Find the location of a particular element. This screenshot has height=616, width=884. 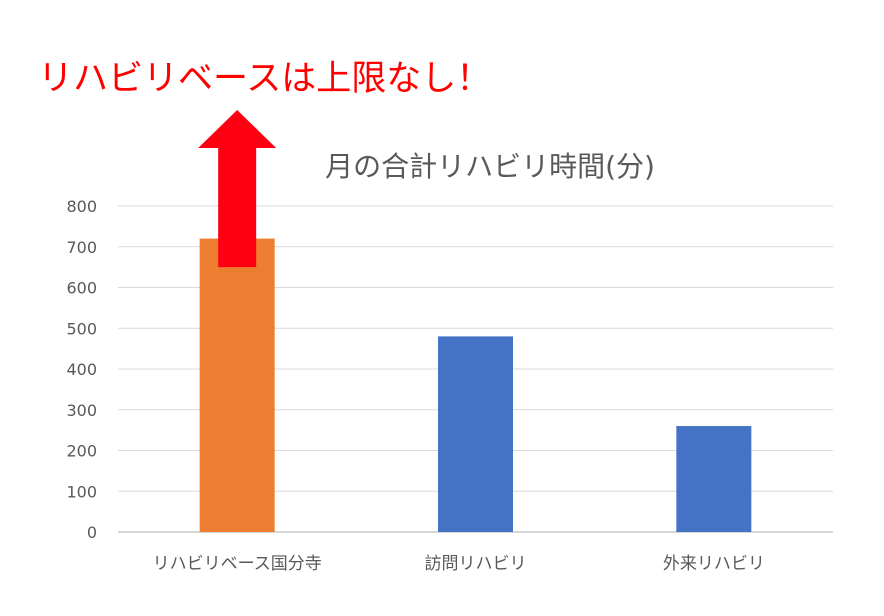

x-category-label: 外来リハビリ is located at coordinates (714, 564).